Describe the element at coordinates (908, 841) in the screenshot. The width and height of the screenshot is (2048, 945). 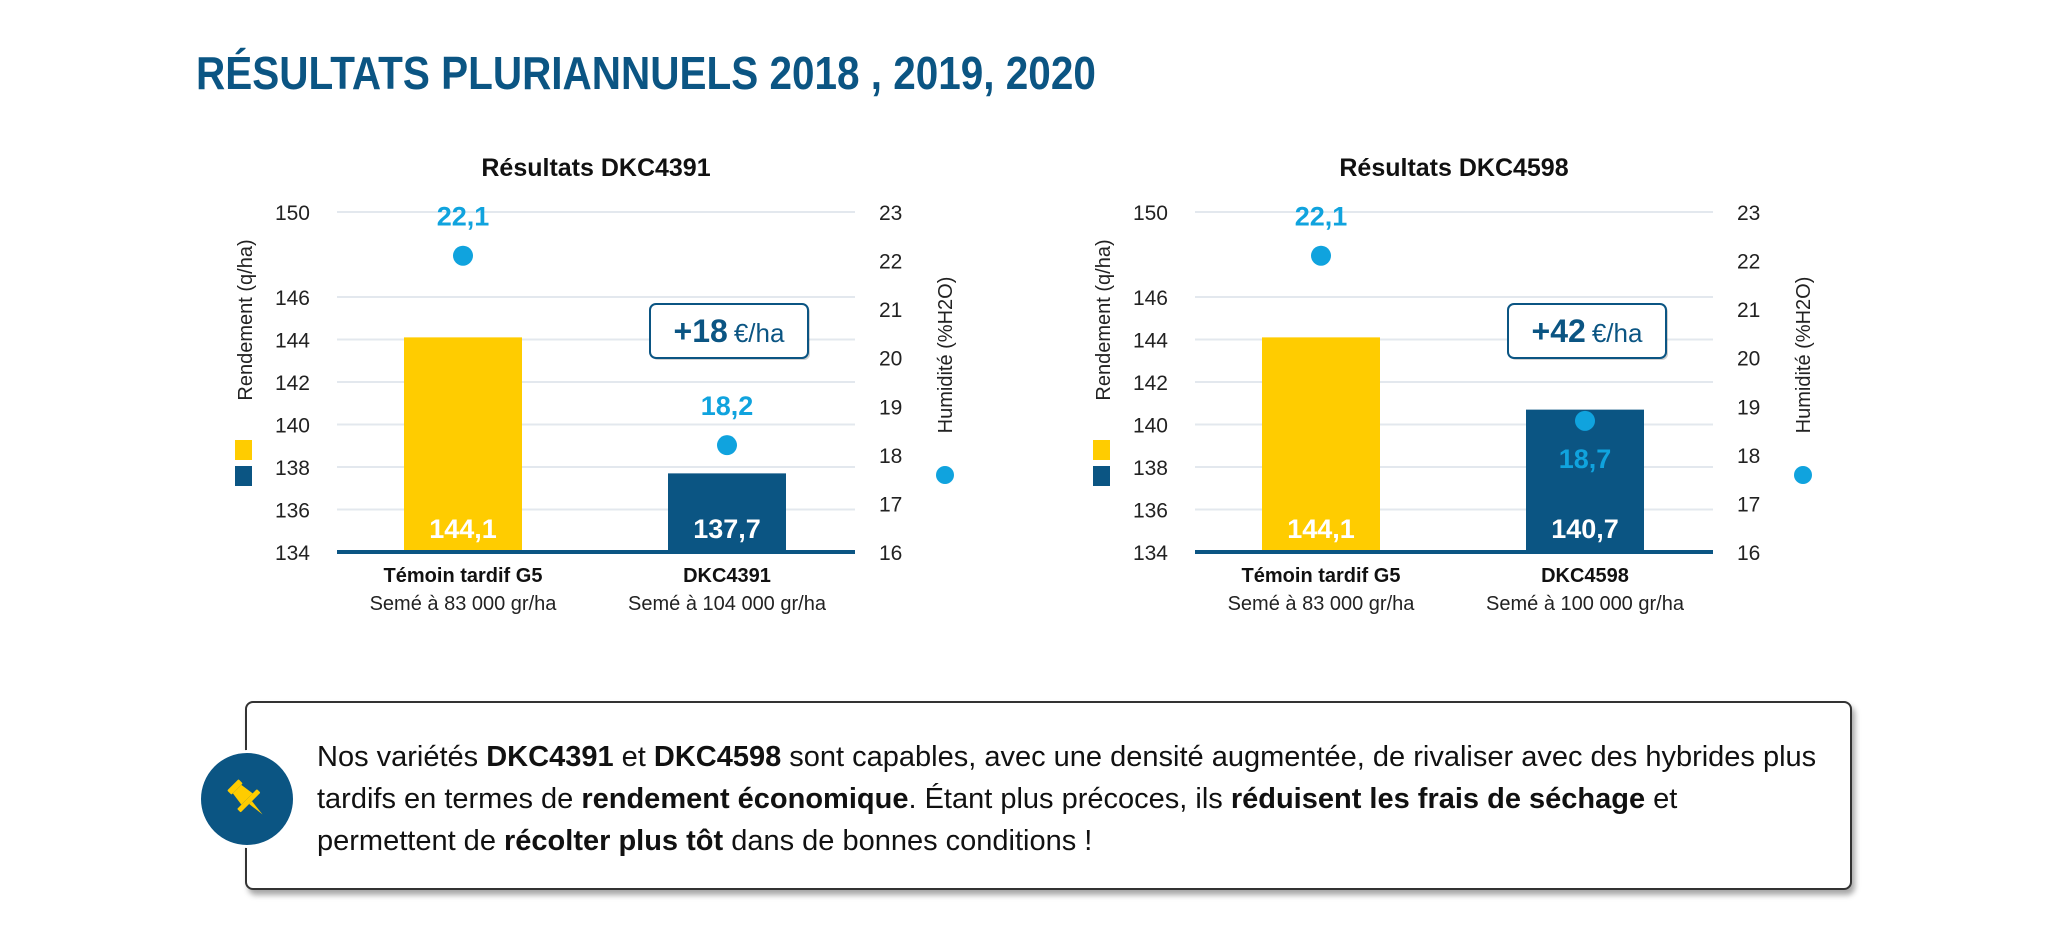
I see `callout-segment: dans de bonnes conditions !` at that location.